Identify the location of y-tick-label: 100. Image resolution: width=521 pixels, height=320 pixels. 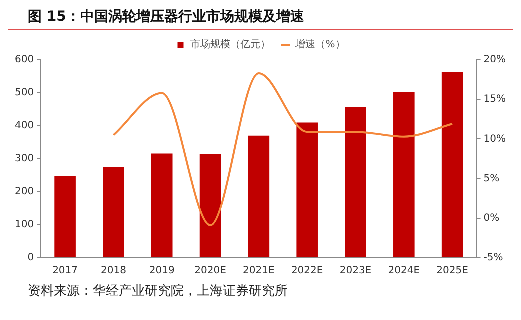
(24, 225).